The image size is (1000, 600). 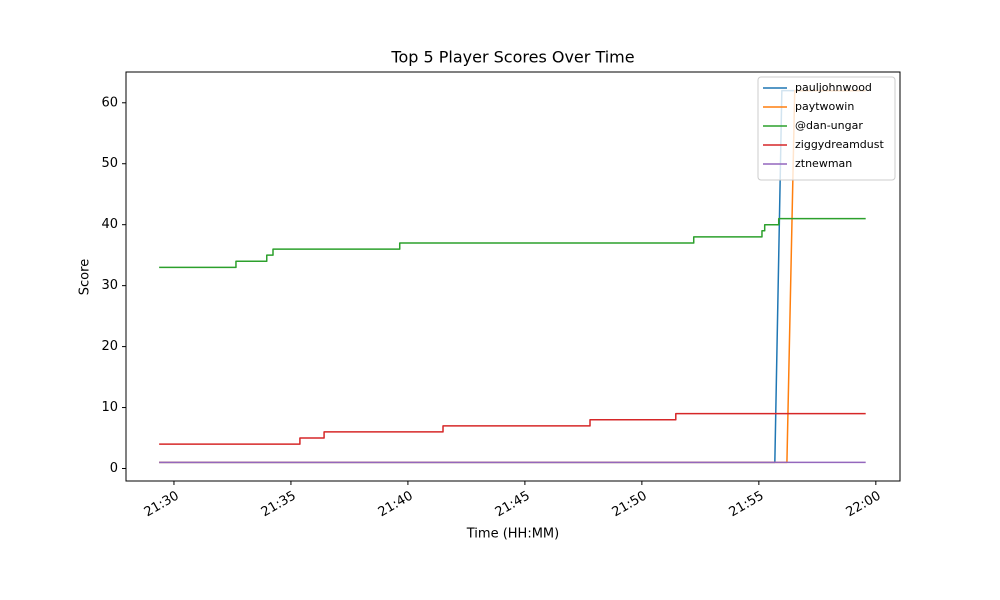 I want to click on y-tick-label: 40, so click(x=109, y=224).